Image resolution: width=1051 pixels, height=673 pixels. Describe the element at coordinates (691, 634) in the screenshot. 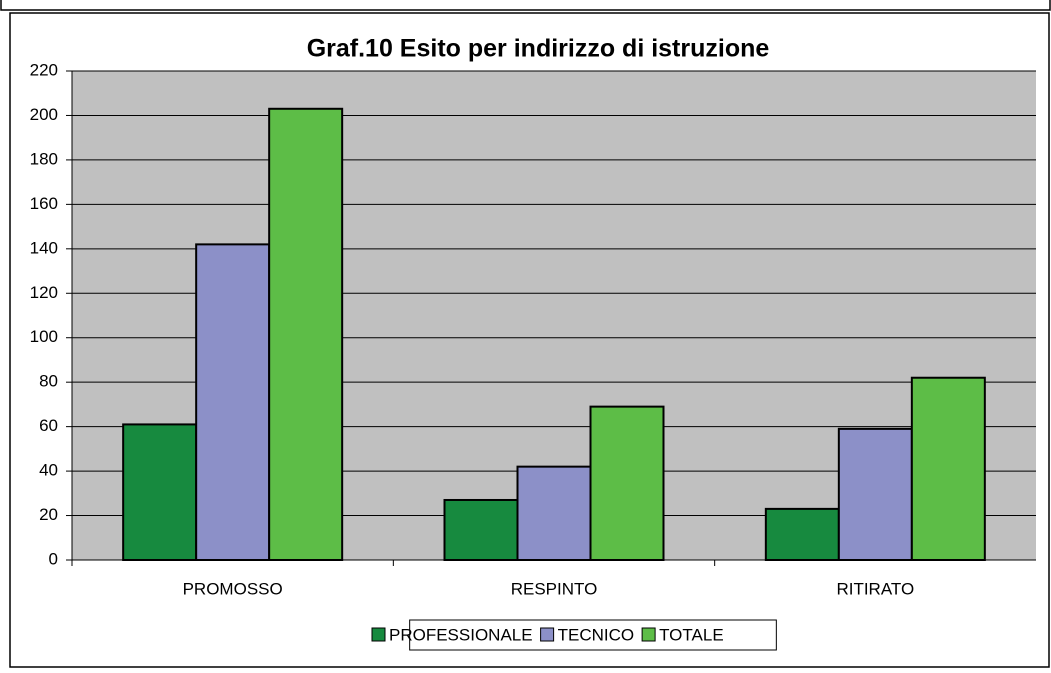

I see `legend-label: TOTALE` at that location.